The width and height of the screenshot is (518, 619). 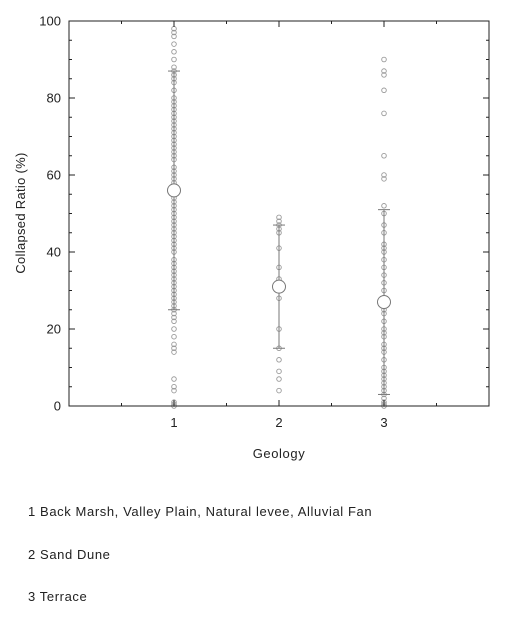 I want to click on legend-entry-3: 3 Terrace, so click(x=58, y=596).